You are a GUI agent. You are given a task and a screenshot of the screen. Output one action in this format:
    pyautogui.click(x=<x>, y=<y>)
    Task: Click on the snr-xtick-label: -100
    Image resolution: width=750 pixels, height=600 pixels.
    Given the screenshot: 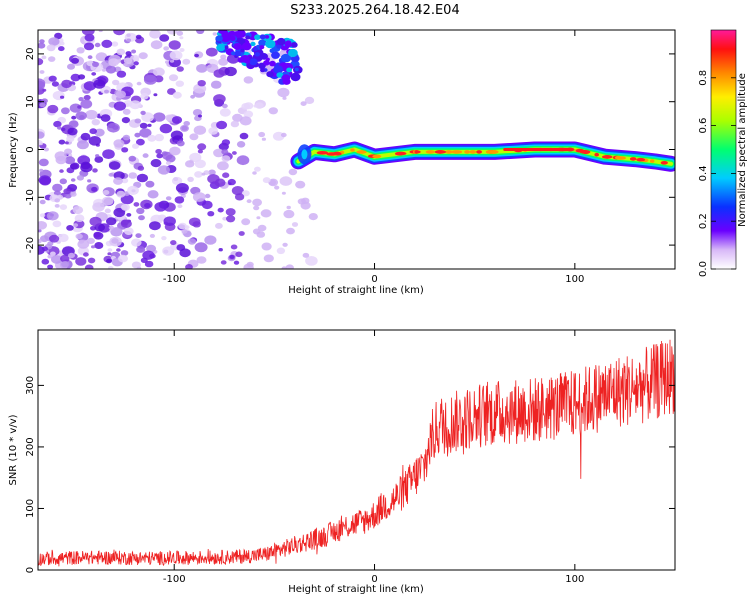 What is the action you would take?
    pyautogui.click(x=174, y=579)
    